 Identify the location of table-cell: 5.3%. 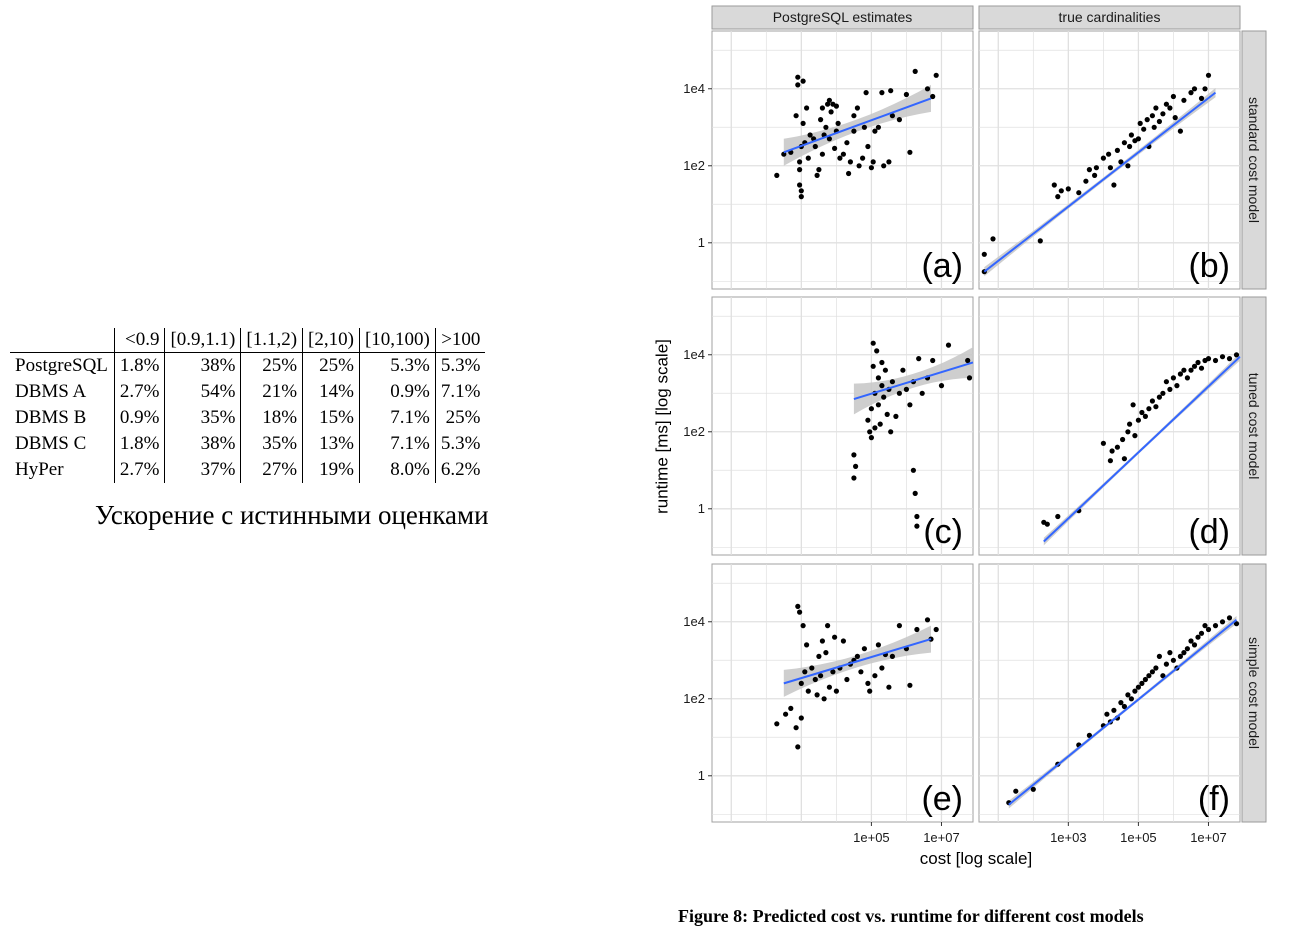
(397, 365).